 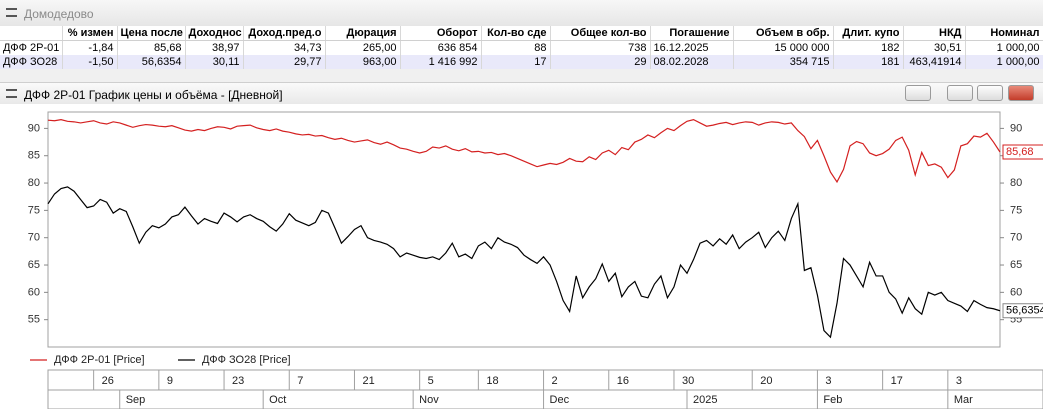 I want to click on chart-window-icon, so click(x=11, y=93).